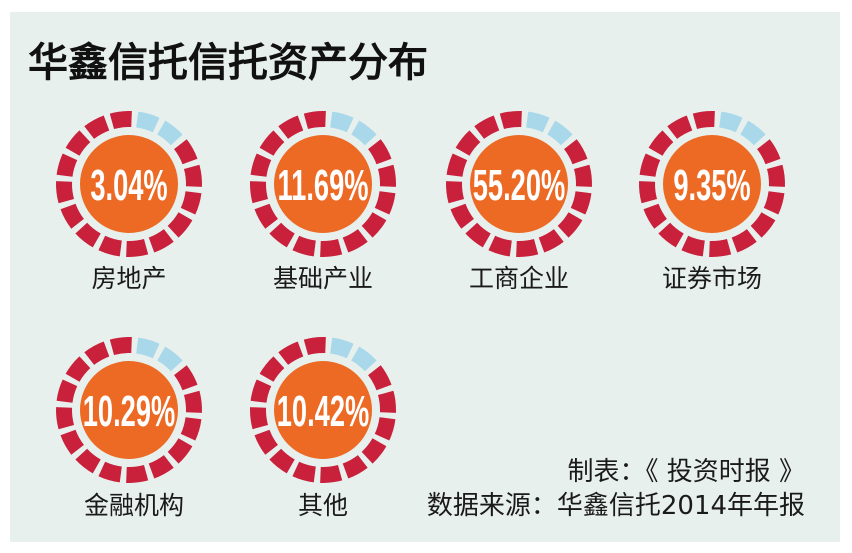  I want to click on category-label: 其他, so click(323, 505).